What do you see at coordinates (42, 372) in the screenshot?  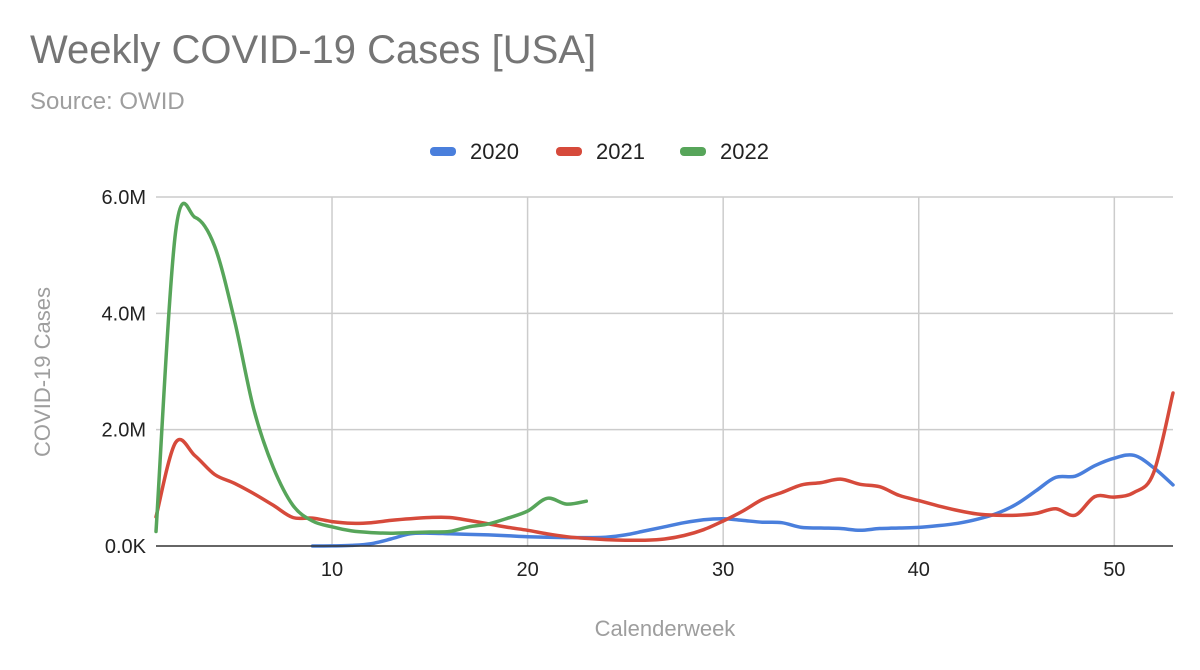 I see `y-axis-title: COVID-19 Cases` at bounding box center [42, 372].